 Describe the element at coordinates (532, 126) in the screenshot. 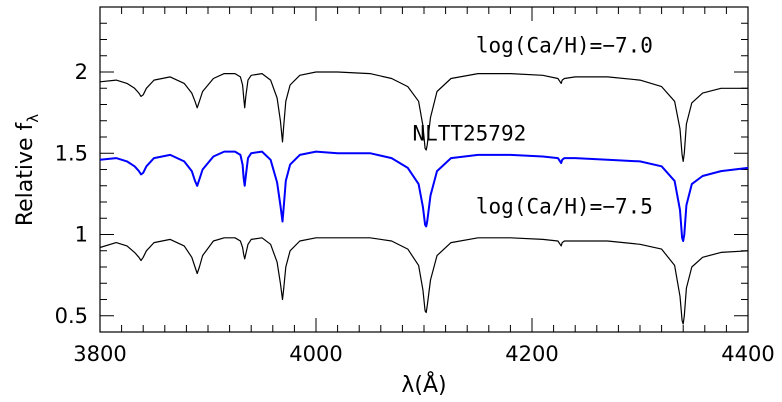

I see `curve-annotations: log(Ca/H)=−7.0 NLTT25792 log(Ca/H)=−7.5` at that location.